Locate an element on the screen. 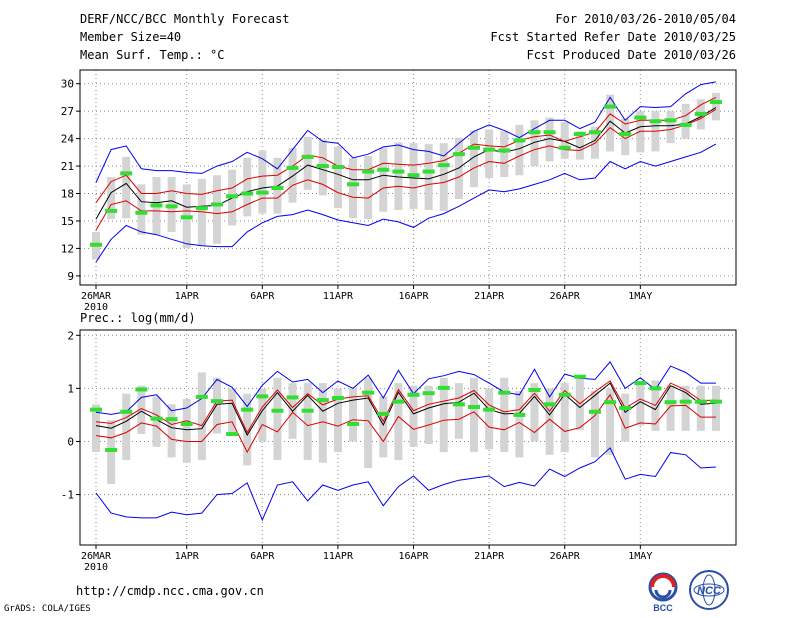  grads-credit: GrADS: COLA/IGES is located at coordinates (47, 609).